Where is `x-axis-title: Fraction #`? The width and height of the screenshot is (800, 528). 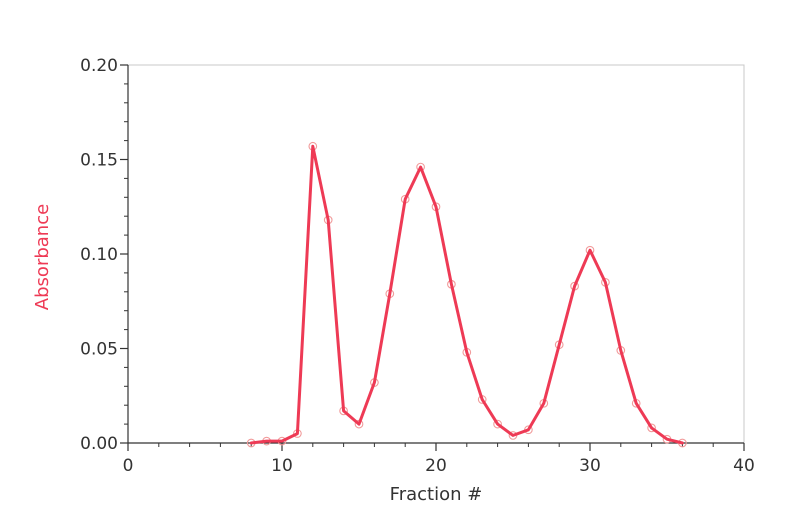
x-axis-title: Fraction # is located at coordinates (436, 494).